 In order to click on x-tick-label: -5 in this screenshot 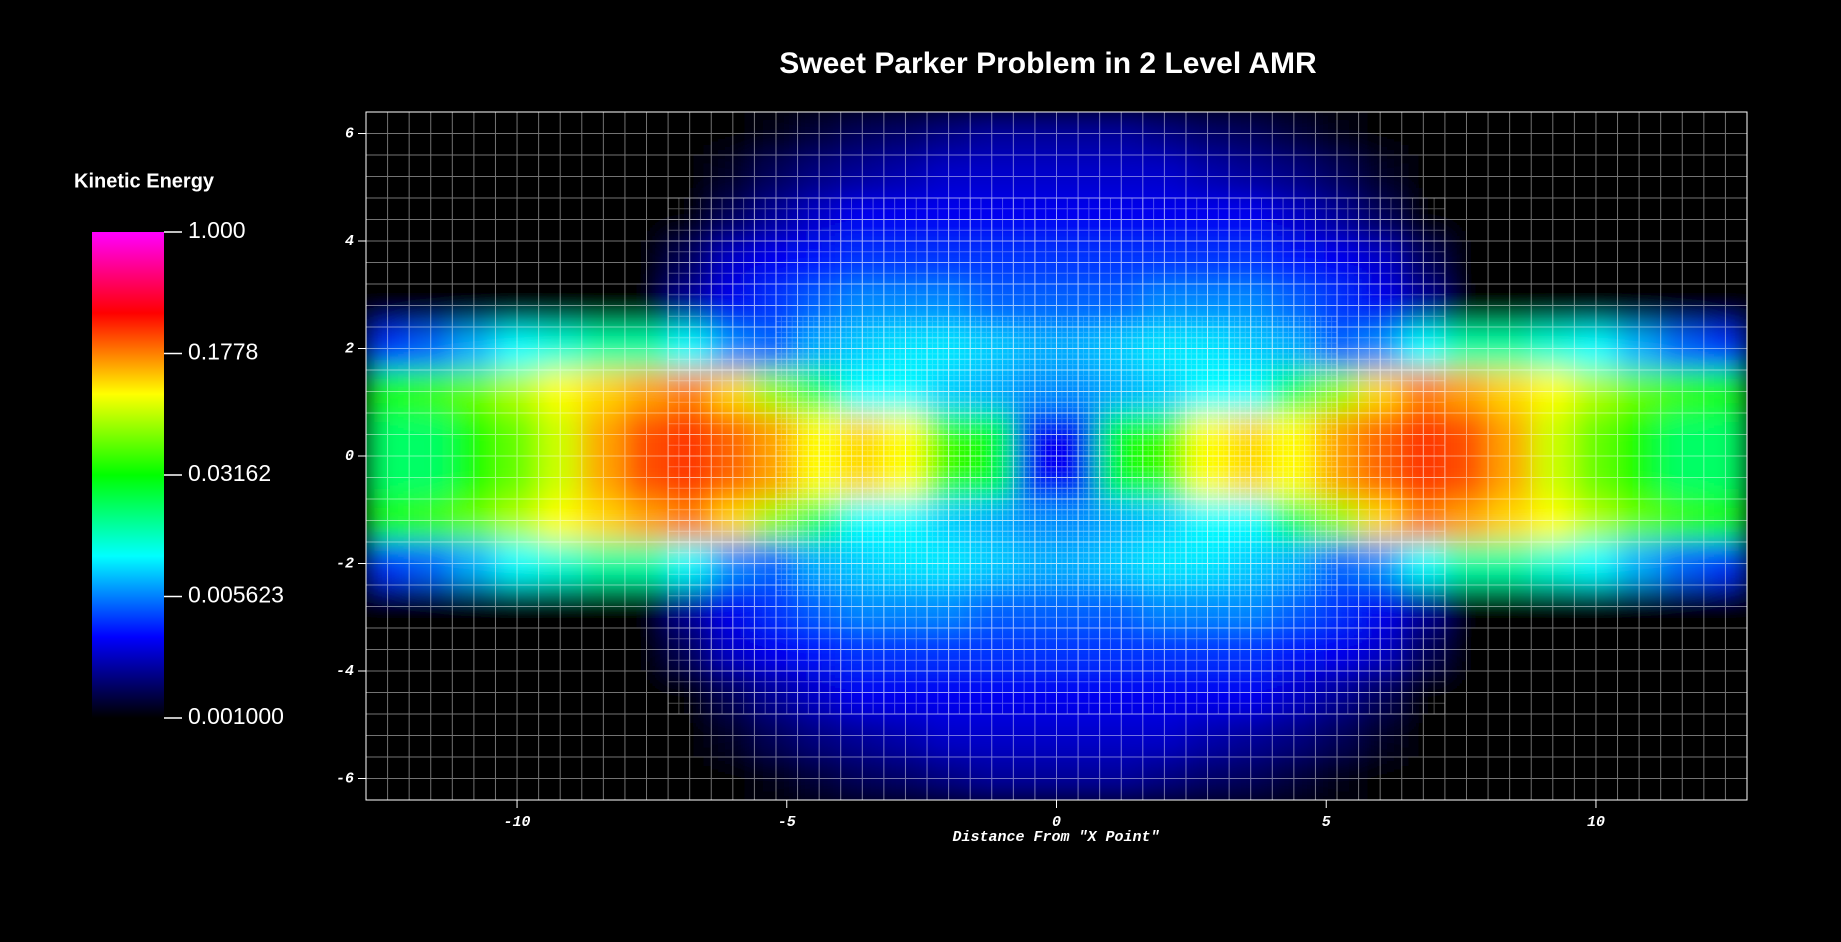, I will do `click(787, 822)`.